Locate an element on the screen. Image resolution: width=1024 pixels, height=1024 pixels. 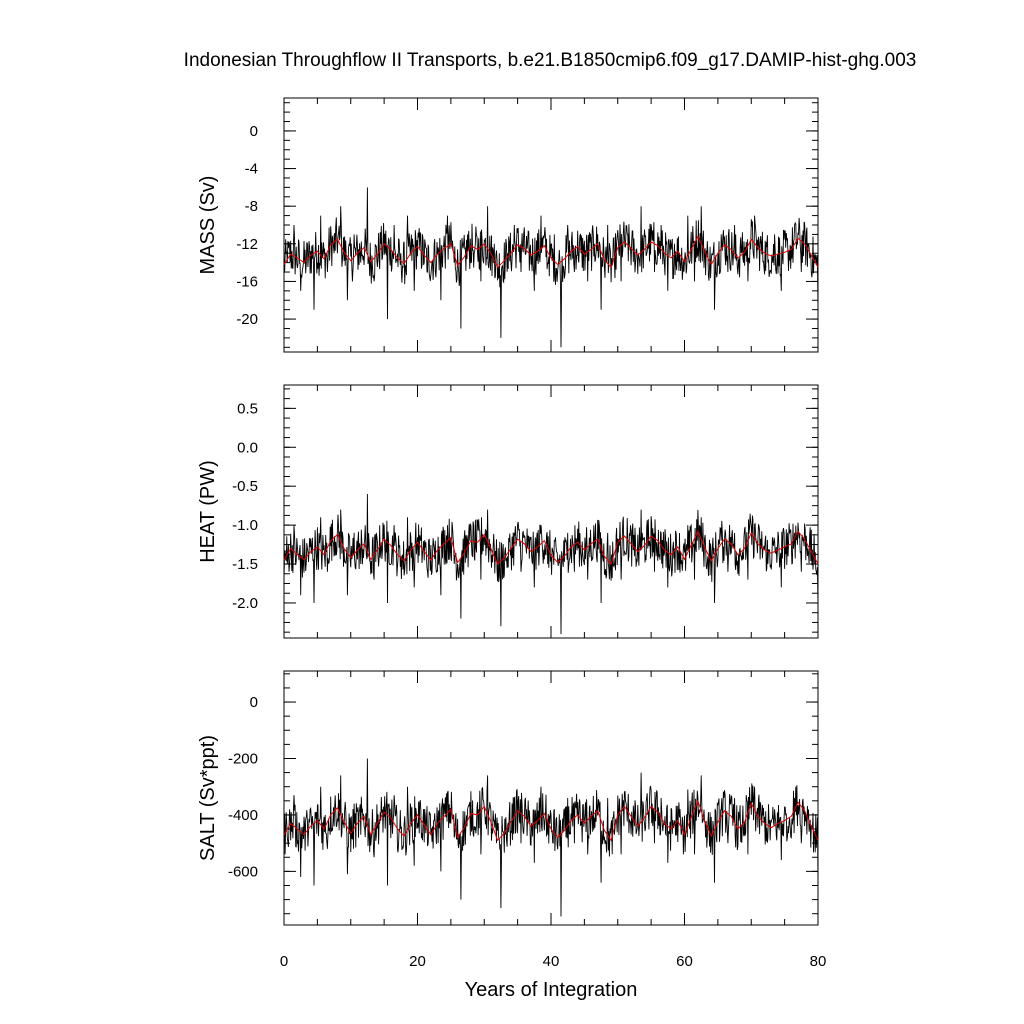
heat-ytick-label: 0.5 is located at coordinates (247, 408).